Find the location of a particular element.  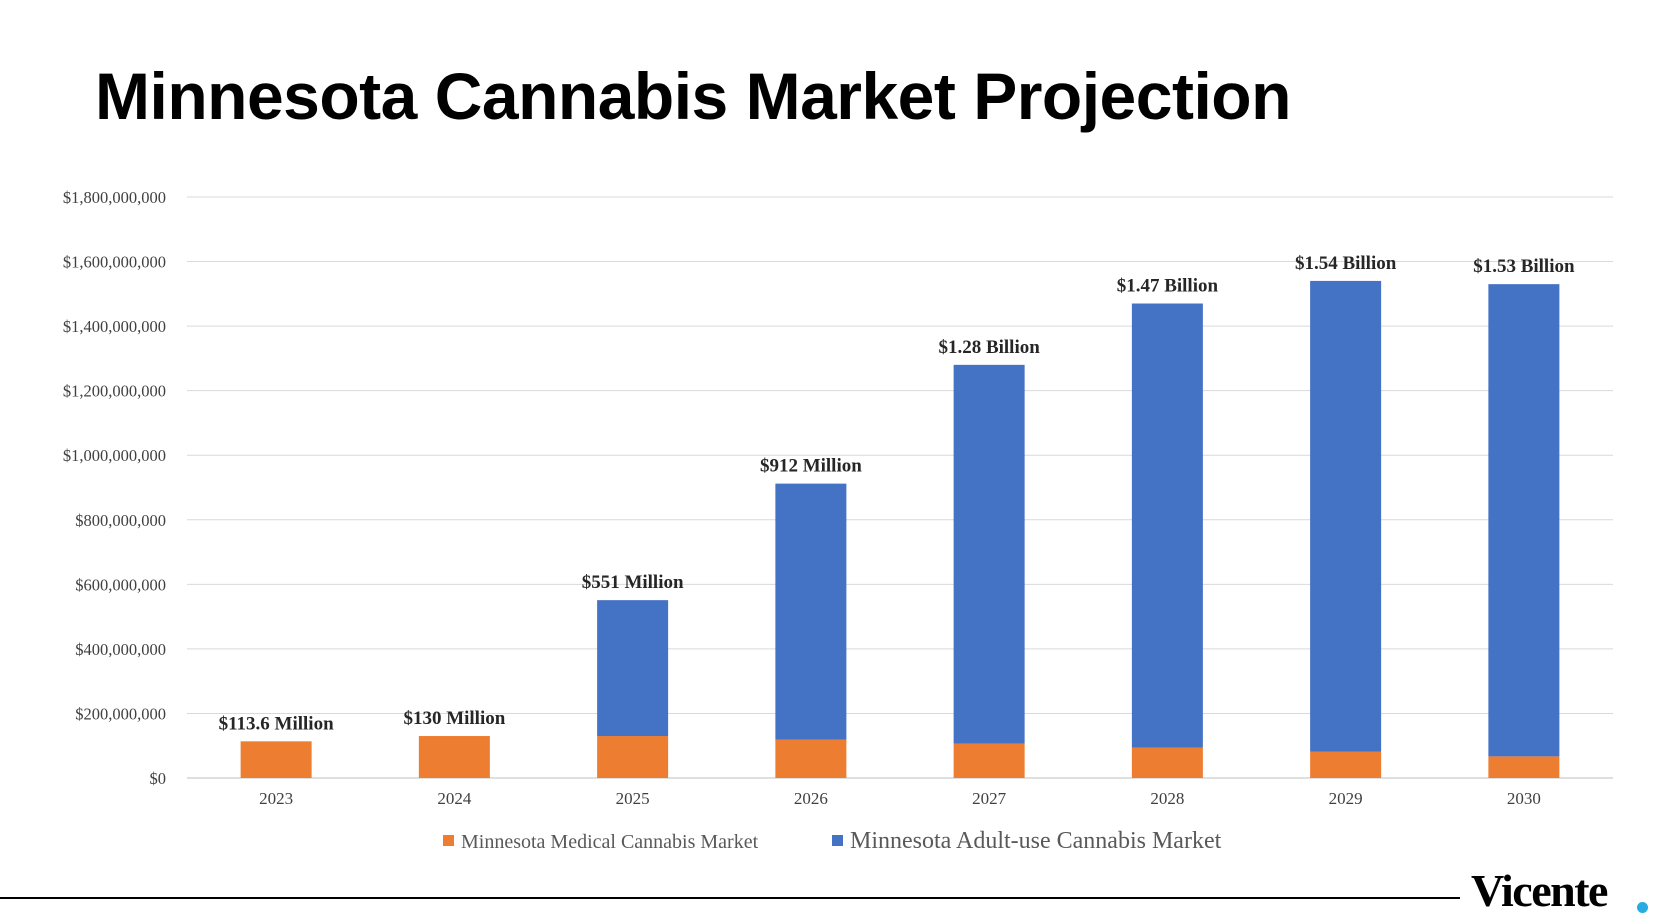

x-tick-label: 2024 is located at coordinates (454, 798).